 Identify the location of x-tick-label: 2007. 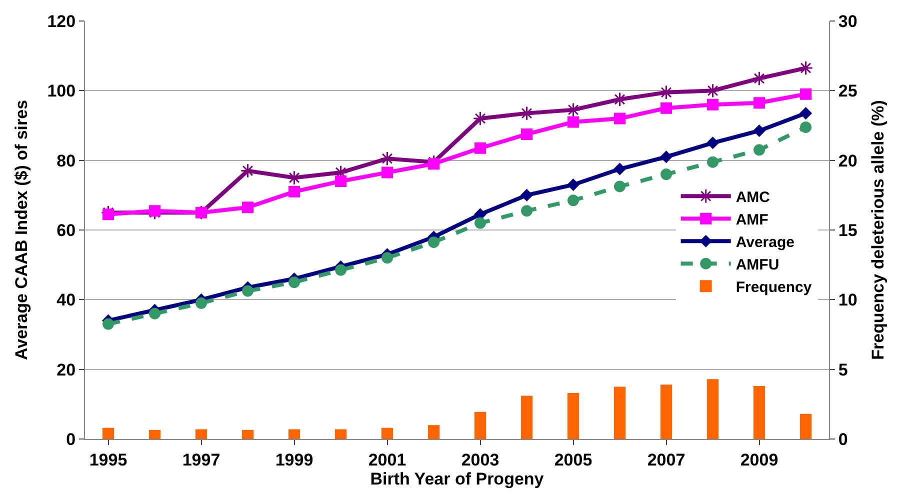
(666, 460).